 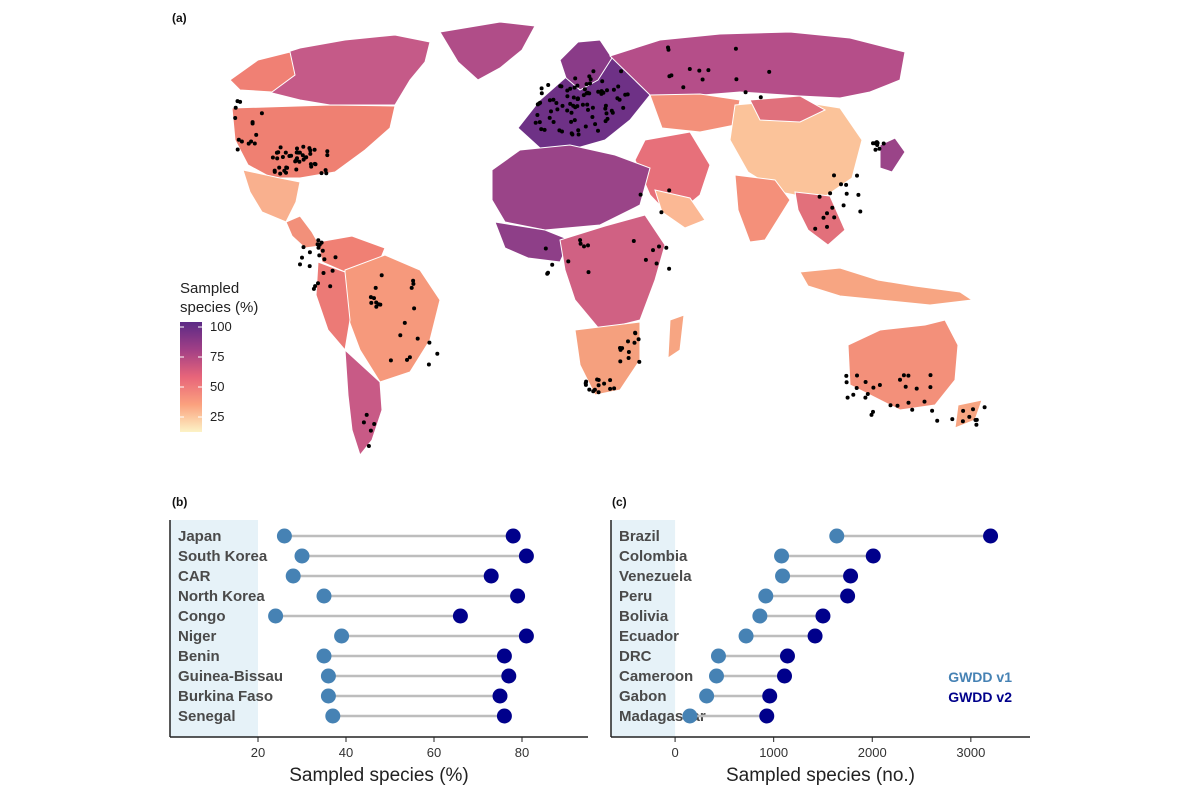 I want to click on panel-label-b: (b), so click(x=179, y=502).